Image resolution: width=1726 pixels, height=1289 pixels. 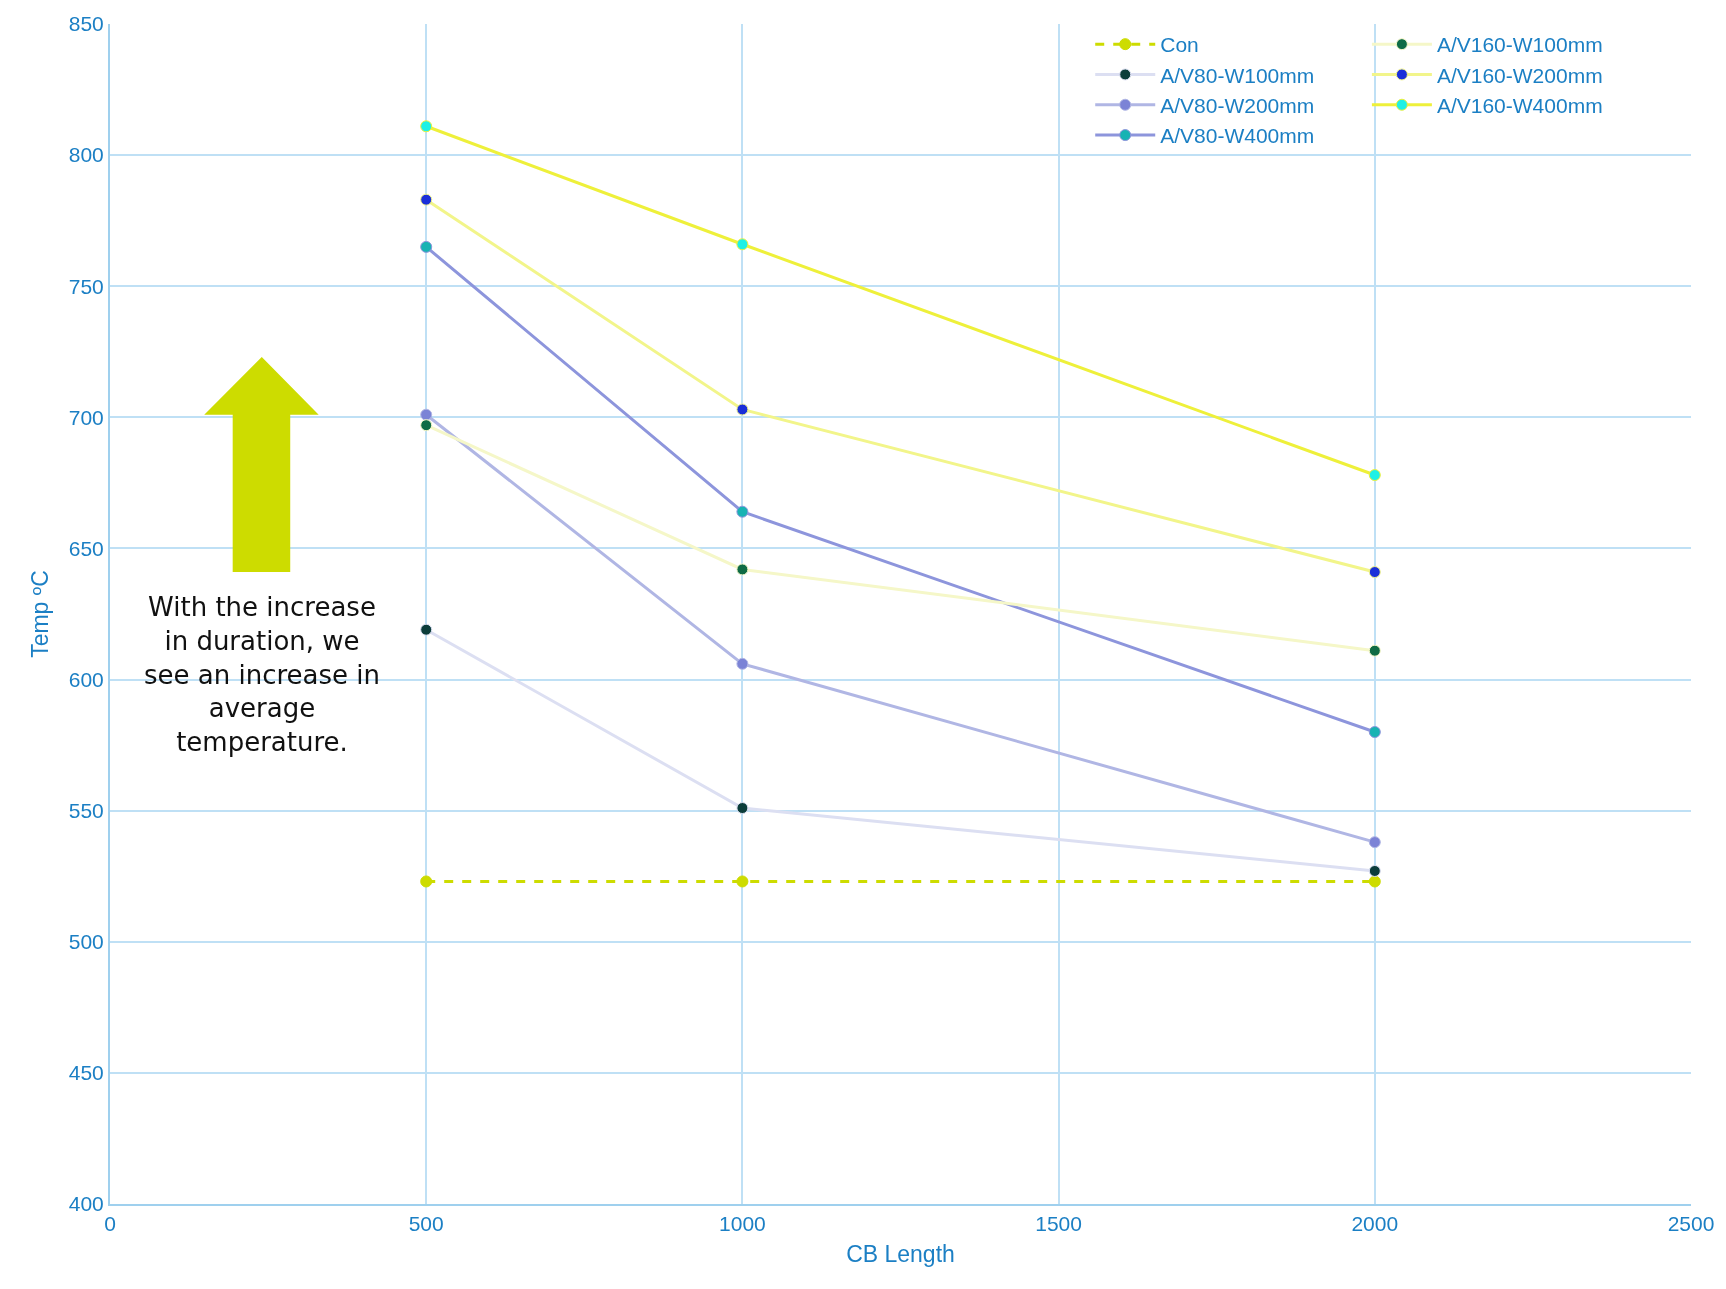 I want to click on legend-label: A/V80-W200mm, so click(x=1237, y=105).